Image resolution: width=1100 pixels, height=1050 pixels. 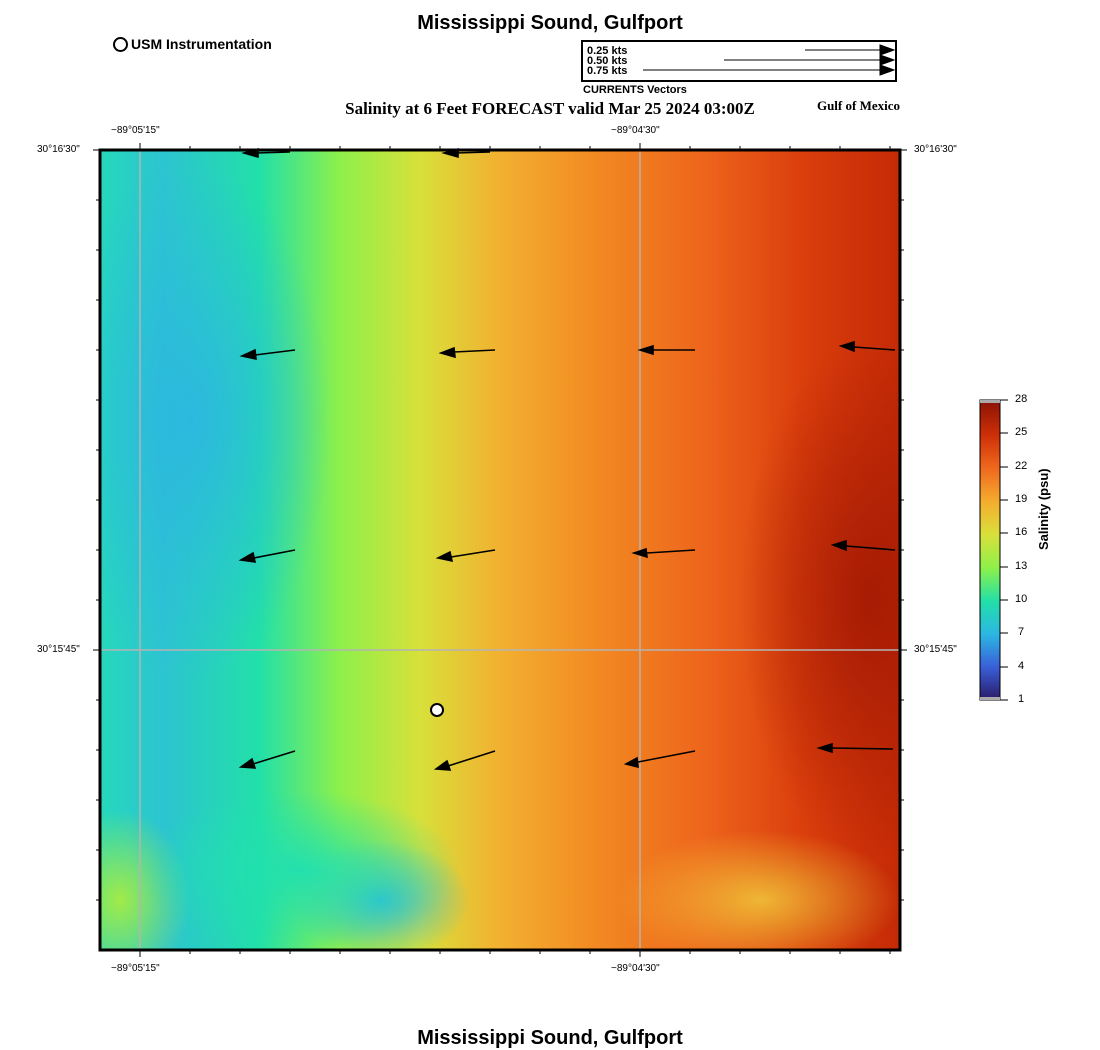 What do you see at coordinates (1043, 509) in the screenshot?
I see `colorbar-title: Salinity (psu)` at bounding box center [1043, 509].